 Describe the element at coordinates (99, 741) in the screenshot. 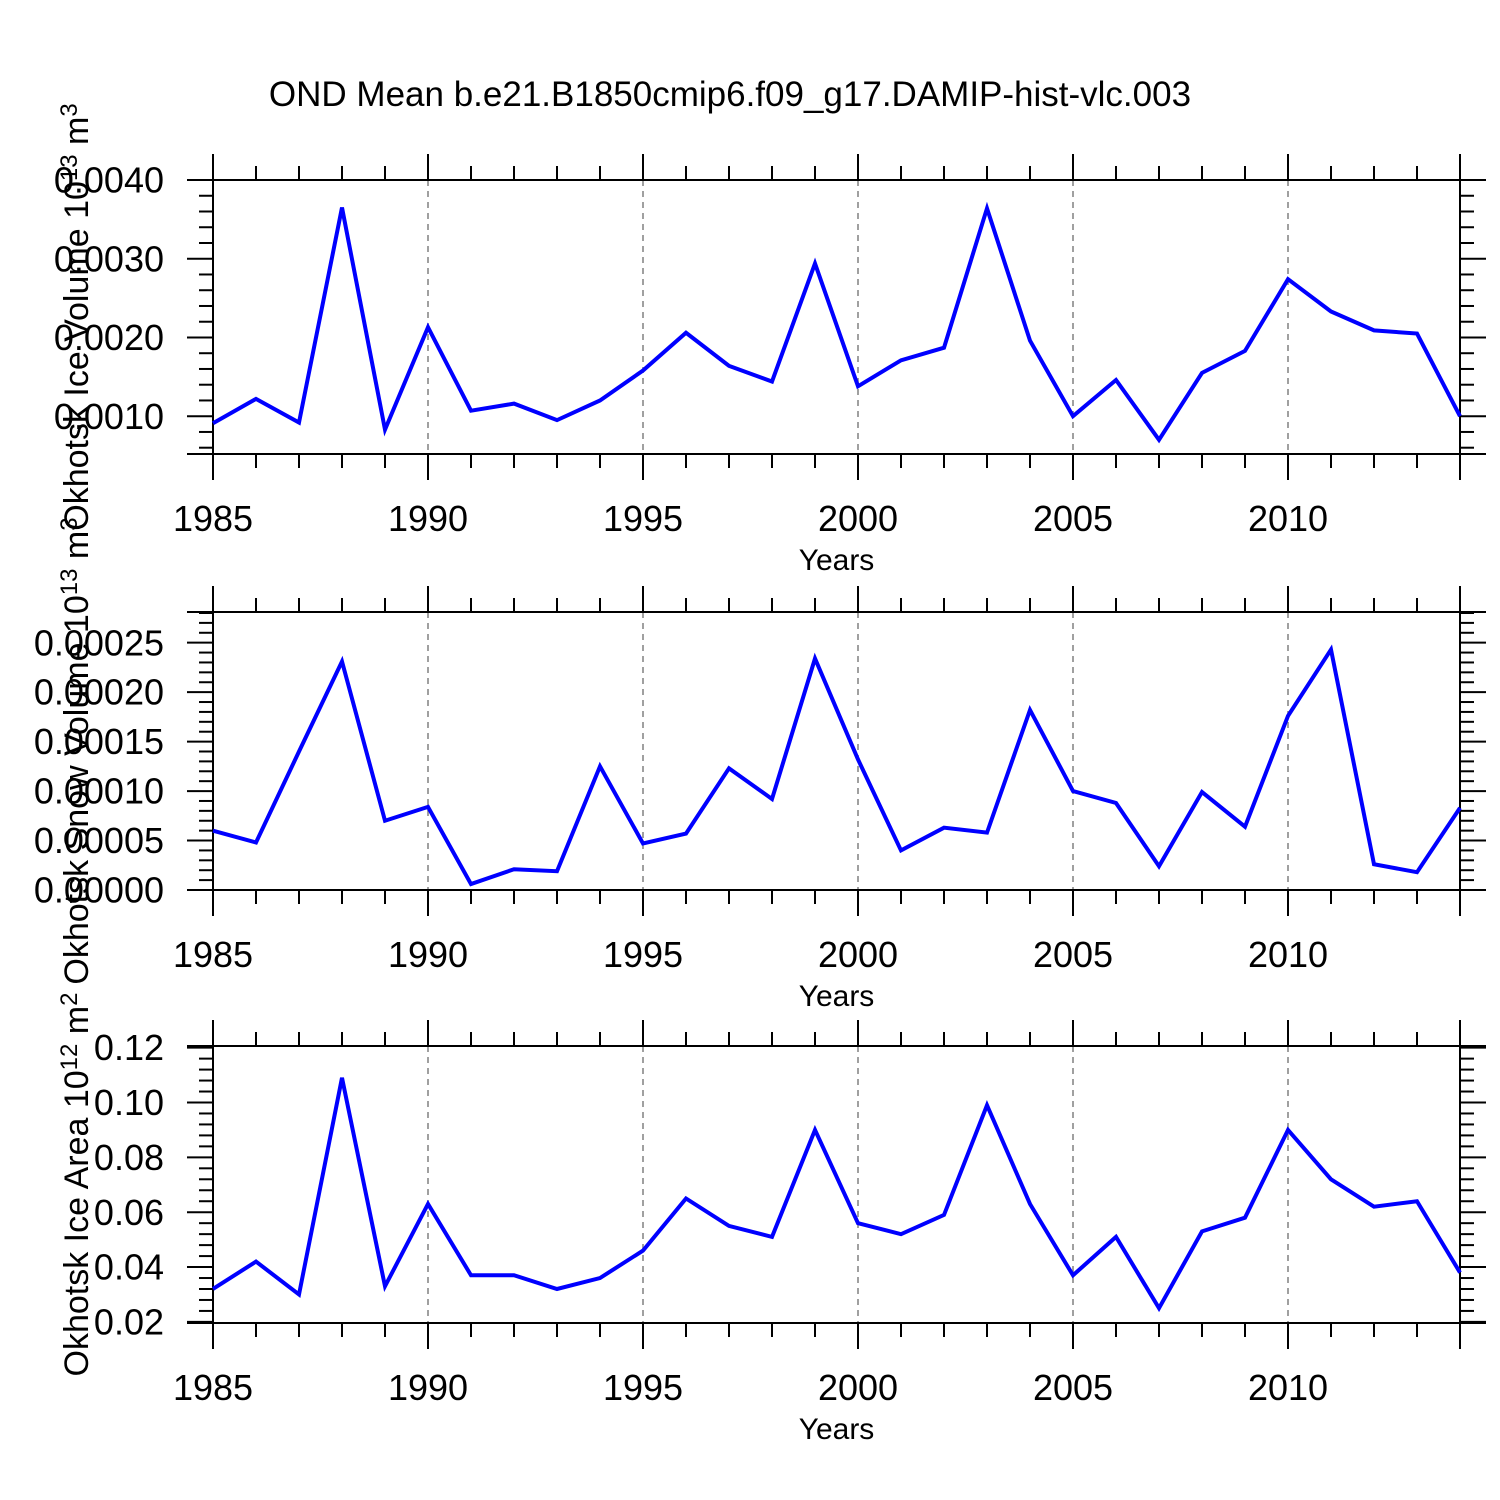

I see `y-tick-label: 0.00015` at that location.